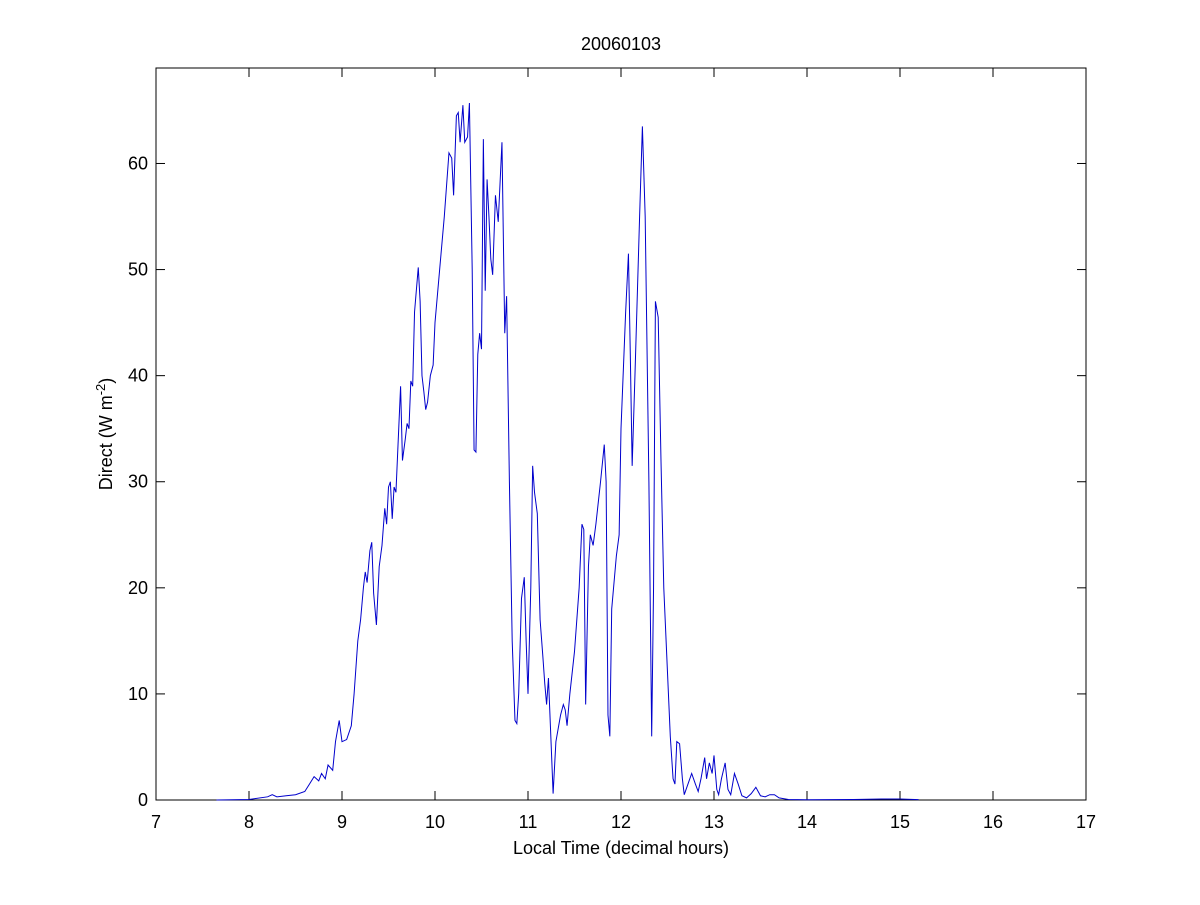  What do you see at coordinates (621, 848) in the screenshot?
I see `x-axis-label: Local Time (decimal hours)` at bounding box center [621, 848].